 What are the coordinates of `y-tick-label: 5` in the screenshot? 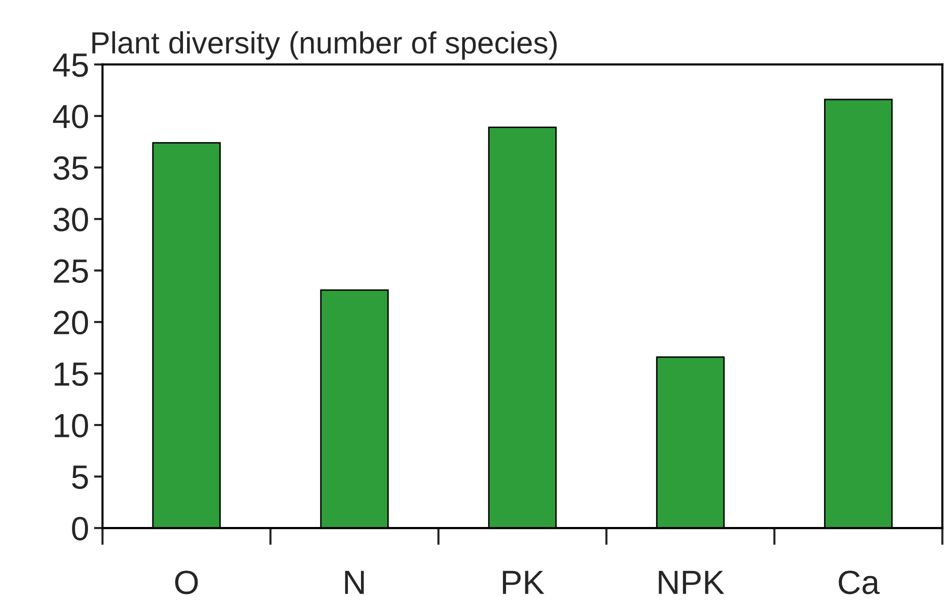 It's located at (80, 477).